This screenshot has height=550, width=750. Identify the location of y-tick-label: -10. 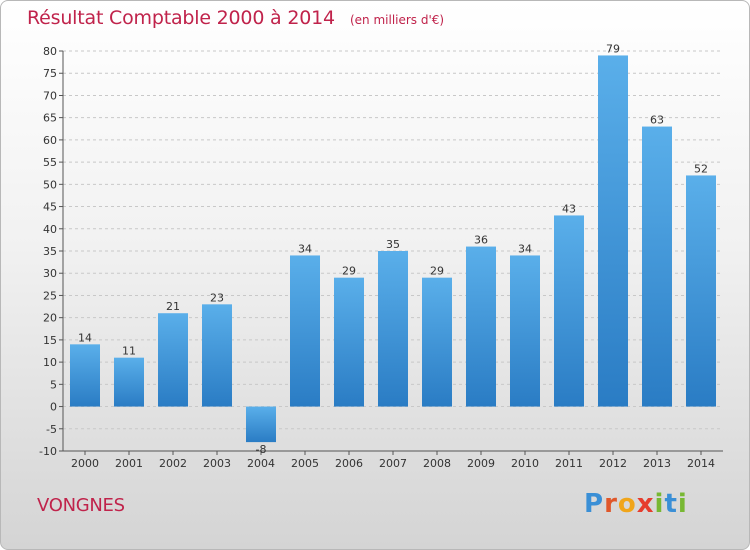
(48, 451).